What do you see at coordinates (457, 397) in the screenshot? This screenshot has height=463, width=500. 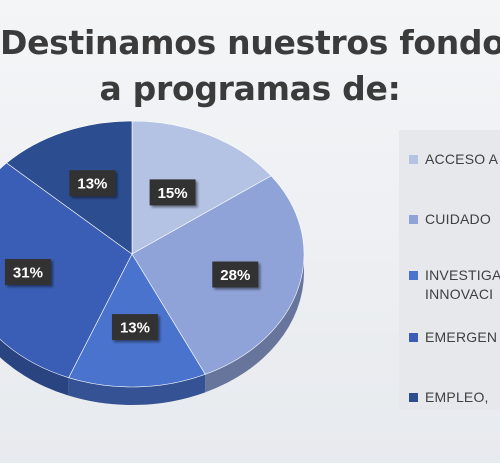 I see `legend-label-5-line-1: EMPLEO,` at bounding box center [457, 397].